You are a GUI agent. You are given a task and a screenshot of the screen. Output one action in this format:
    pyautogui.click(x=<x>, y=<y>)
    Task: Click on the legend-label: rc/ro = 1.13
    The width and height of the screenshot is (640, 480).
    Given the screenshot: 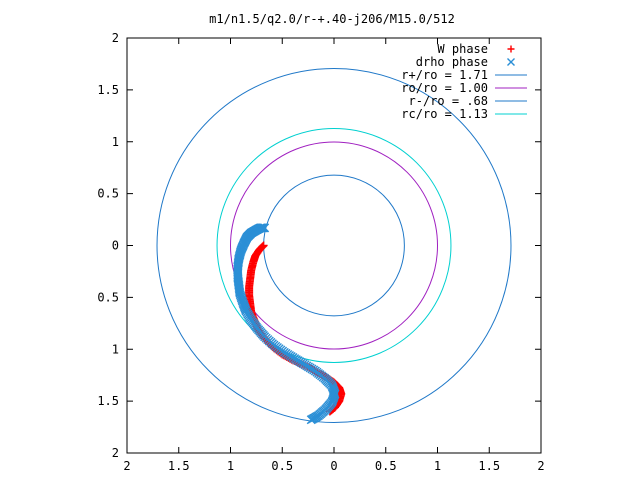 What is the action you would take?
    pyautogui.click(x=444, y=114)
    